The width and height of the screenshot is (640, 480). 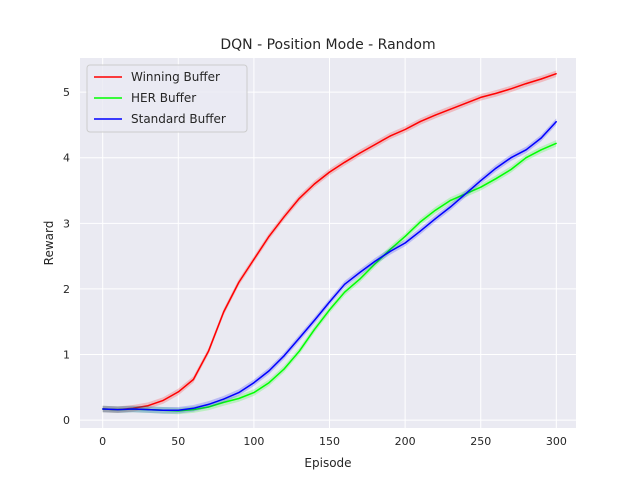 What do you see at coordinates (178, 441) in the screenshot?
I see `x-tick-label: 50` at bounding box center [178, 441].